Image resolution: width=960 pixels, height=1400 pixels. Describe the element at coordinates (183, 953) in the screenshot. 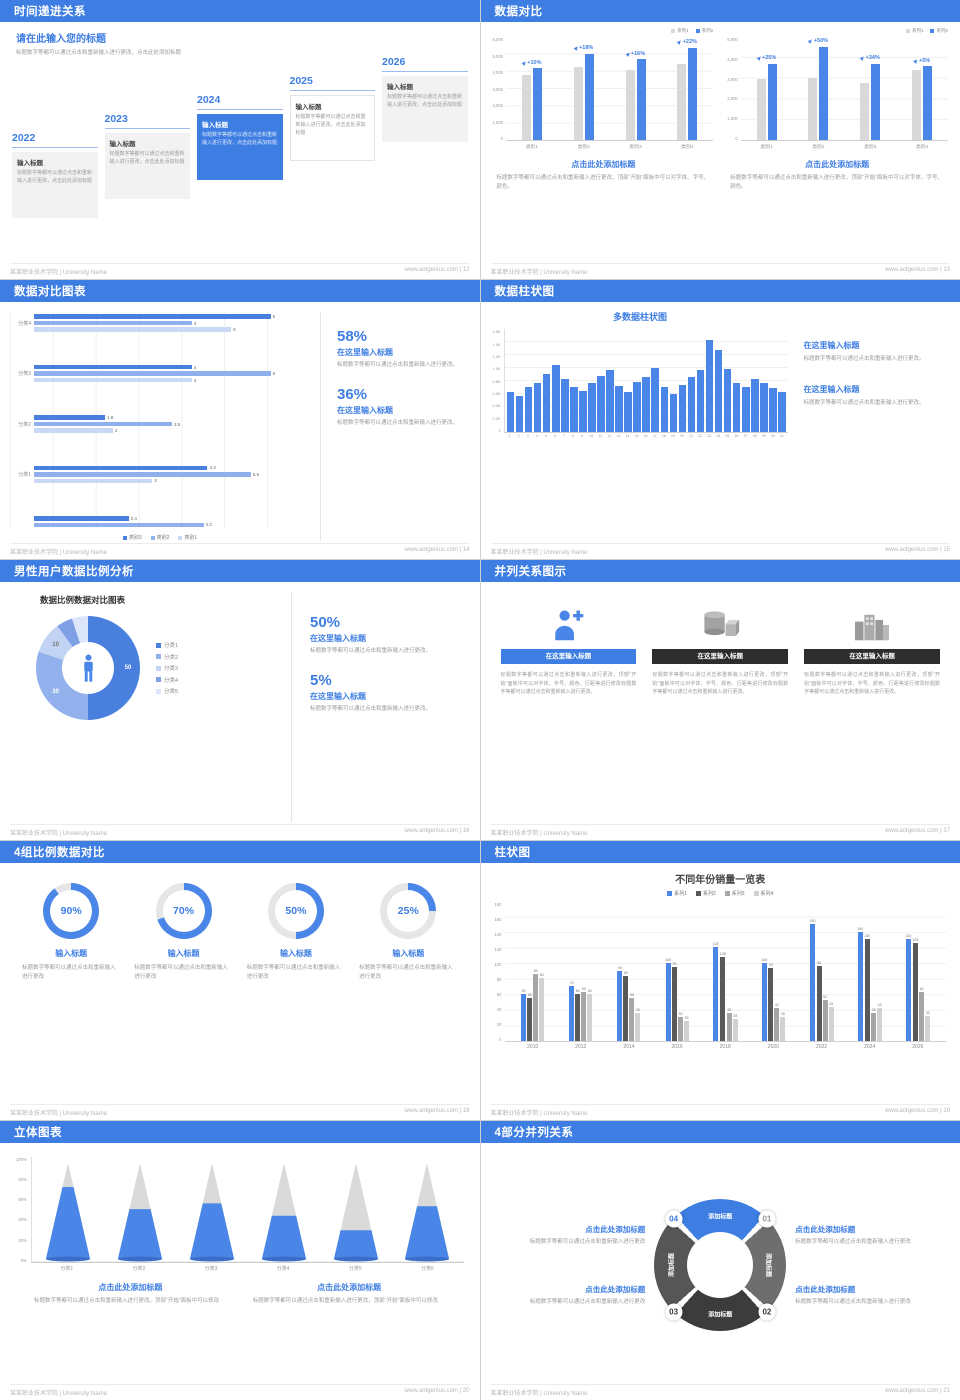

I see `ring-heading: 输入标题` at that location.